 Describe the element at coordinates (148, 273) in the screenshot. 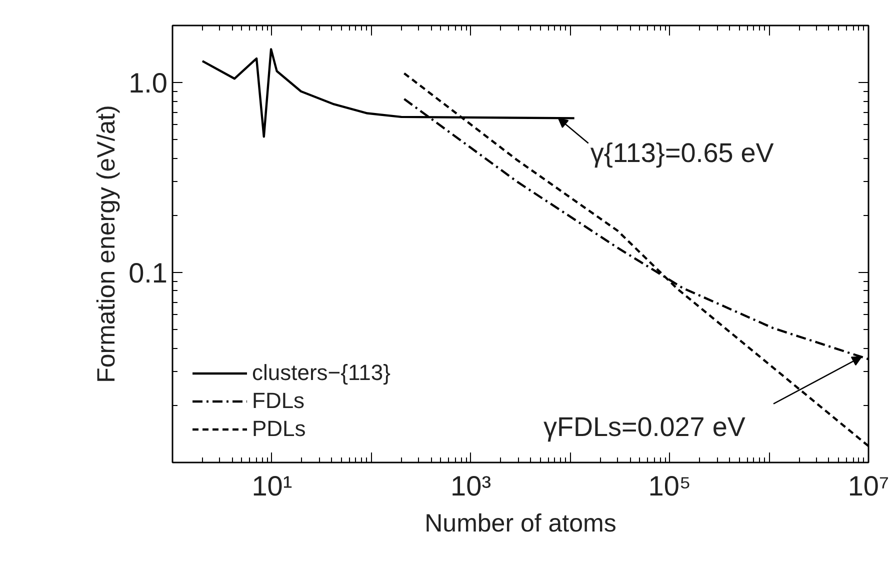

I see `y-tick-label: 0.1` at that location.